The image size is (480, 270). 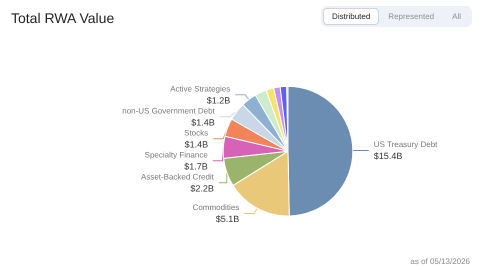 I want to click on data-label: $15.4B, so click(x=388, y=155).